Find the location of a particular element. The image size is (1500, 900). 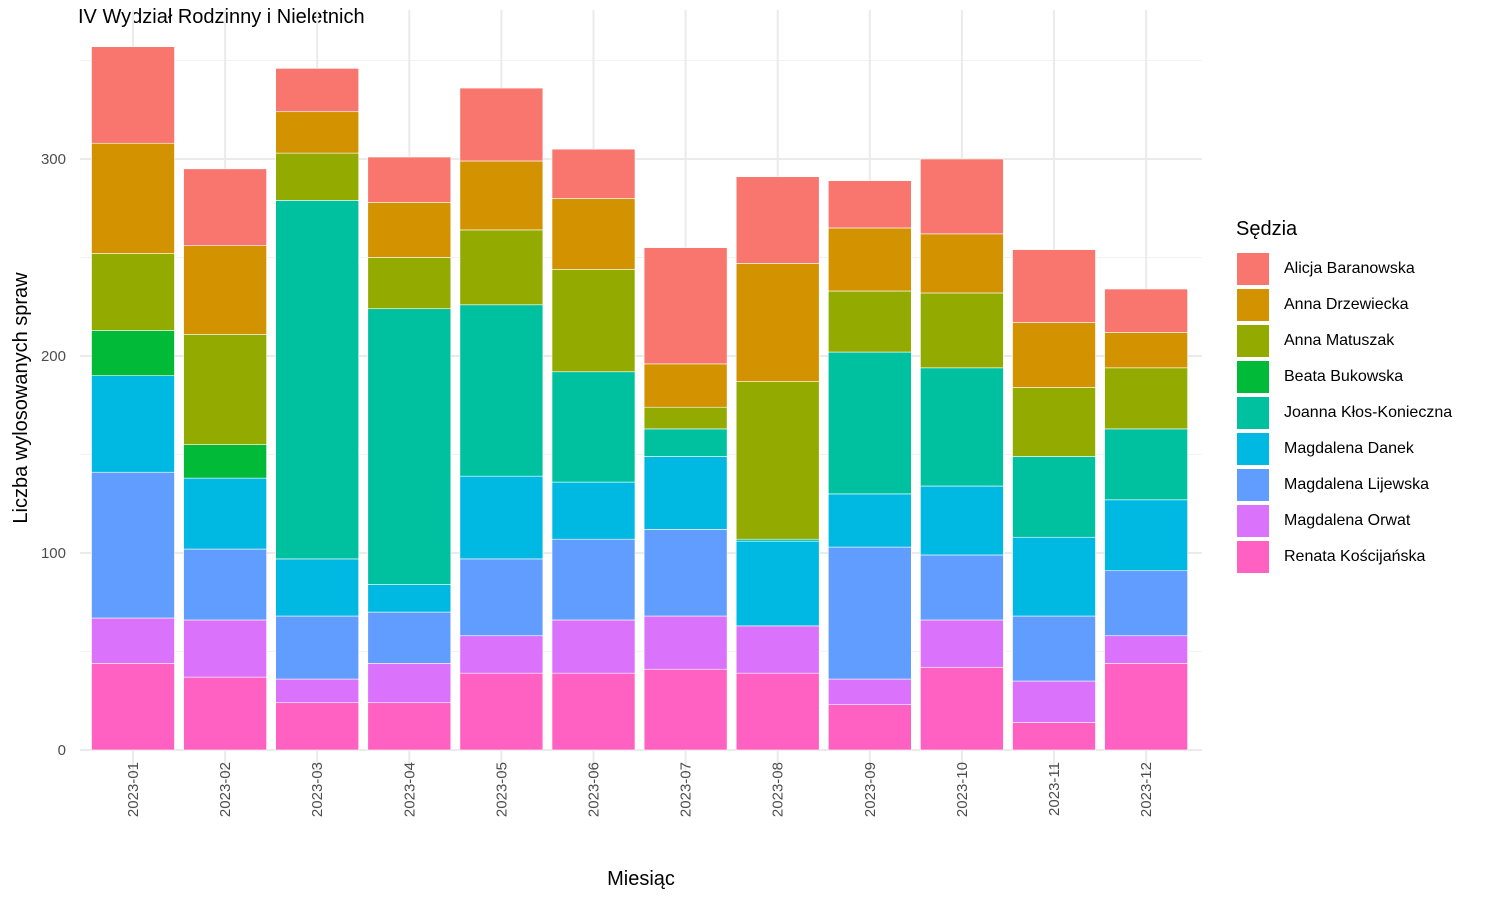

legend-item: Renata Kościjańska is located at coordinates (1344, 557).